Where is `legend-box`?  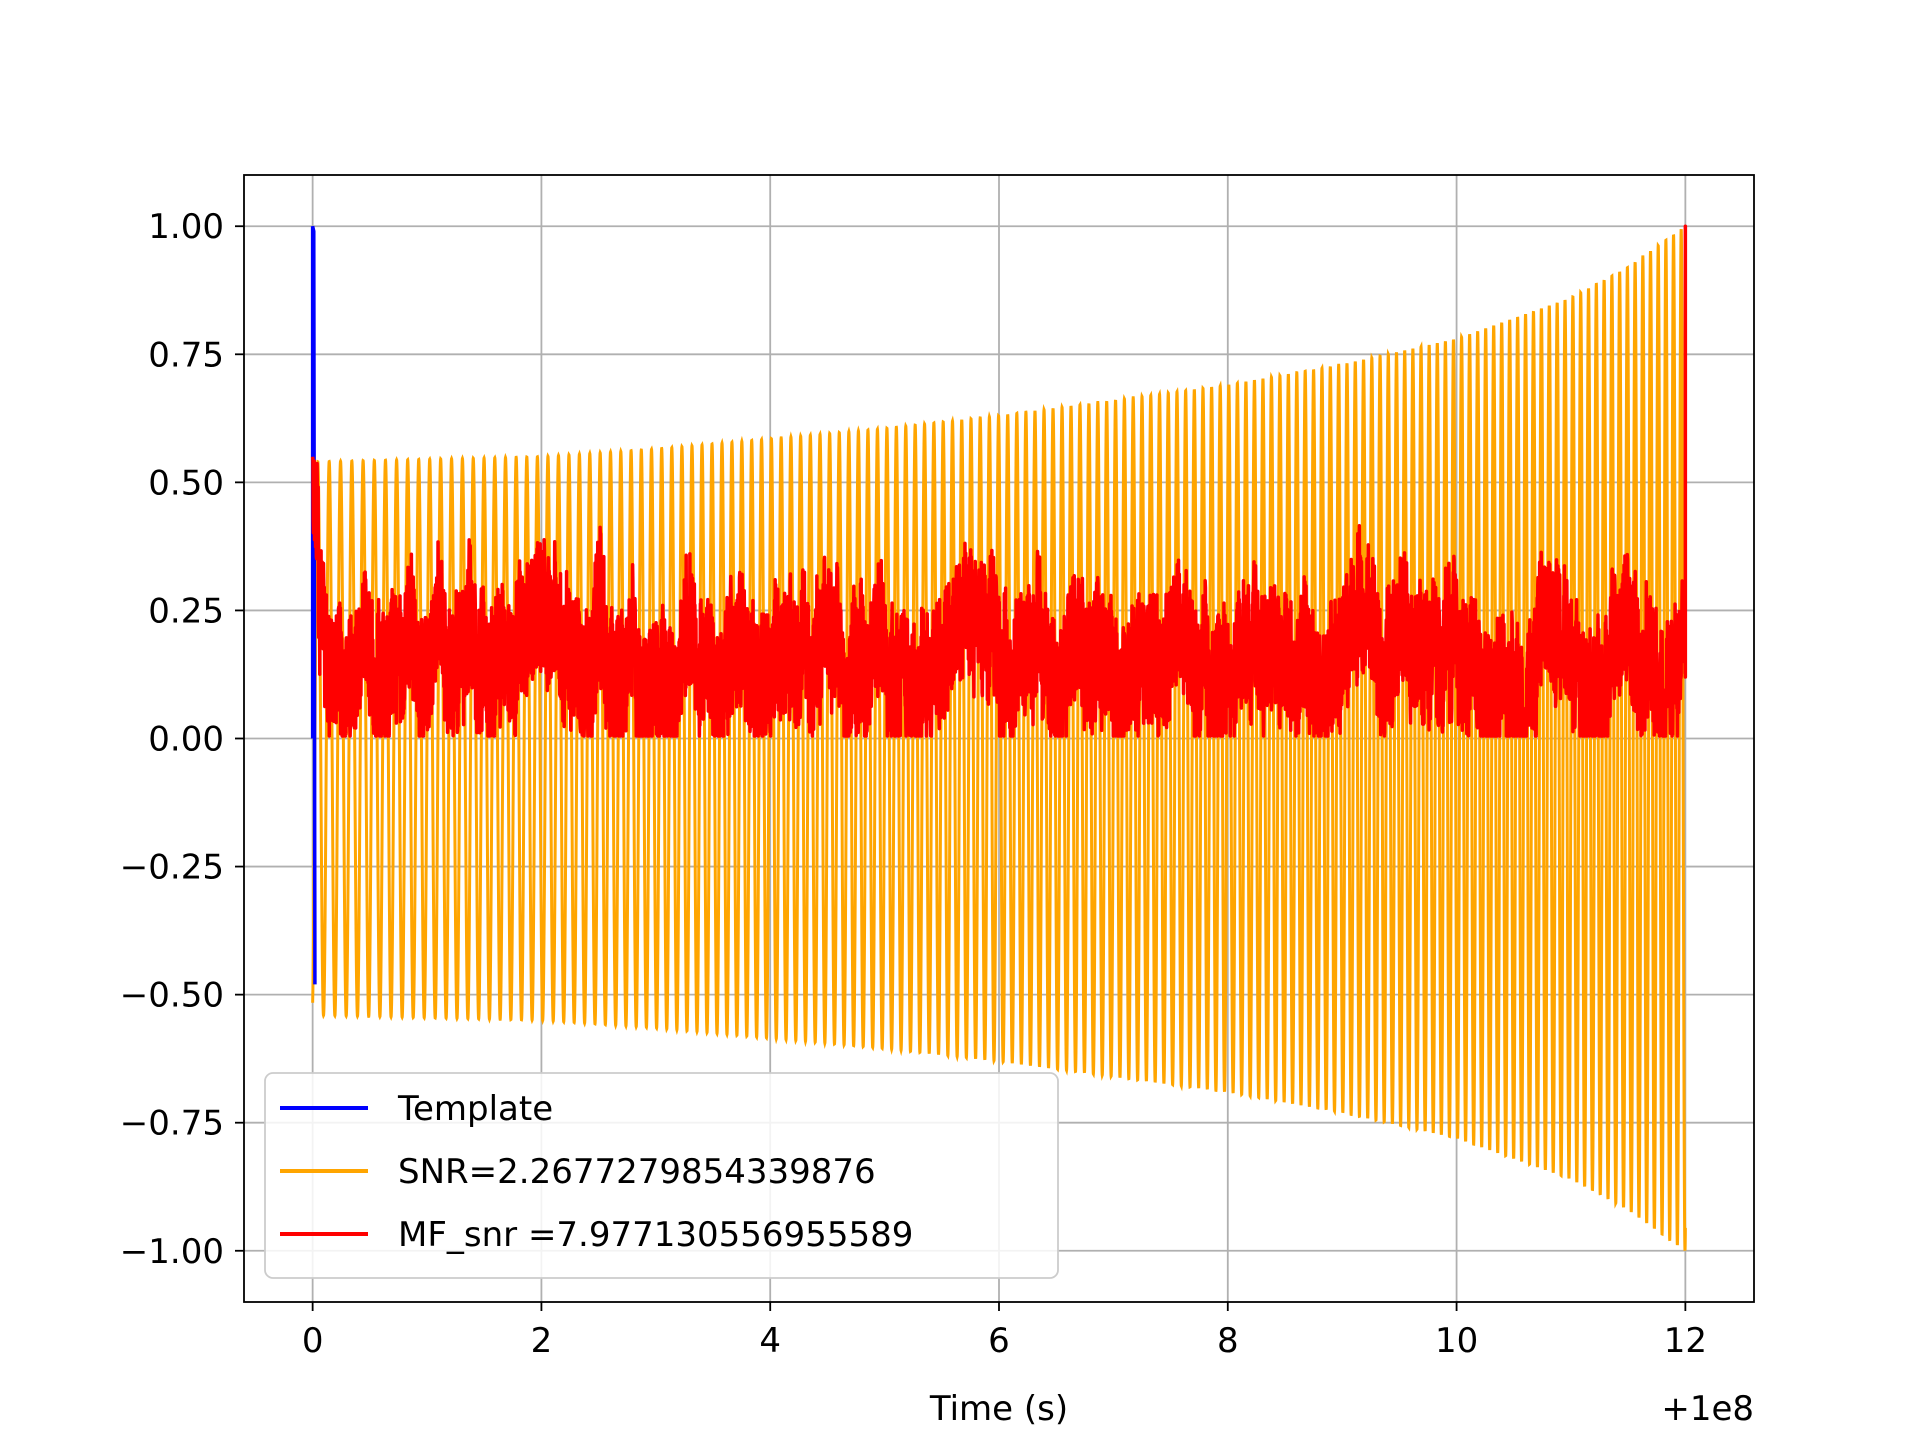
legend-box is located at coordinates (661, 1175).